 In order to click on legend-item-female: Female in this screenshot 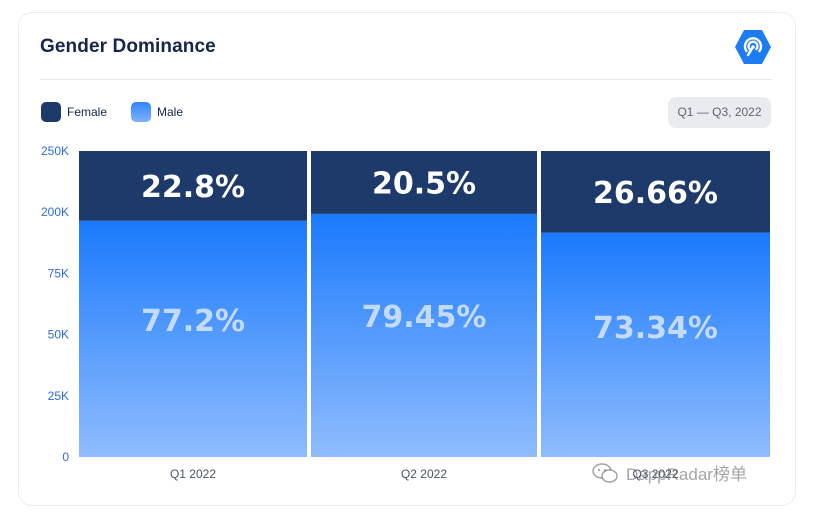, I will do `click(74, 112)`.